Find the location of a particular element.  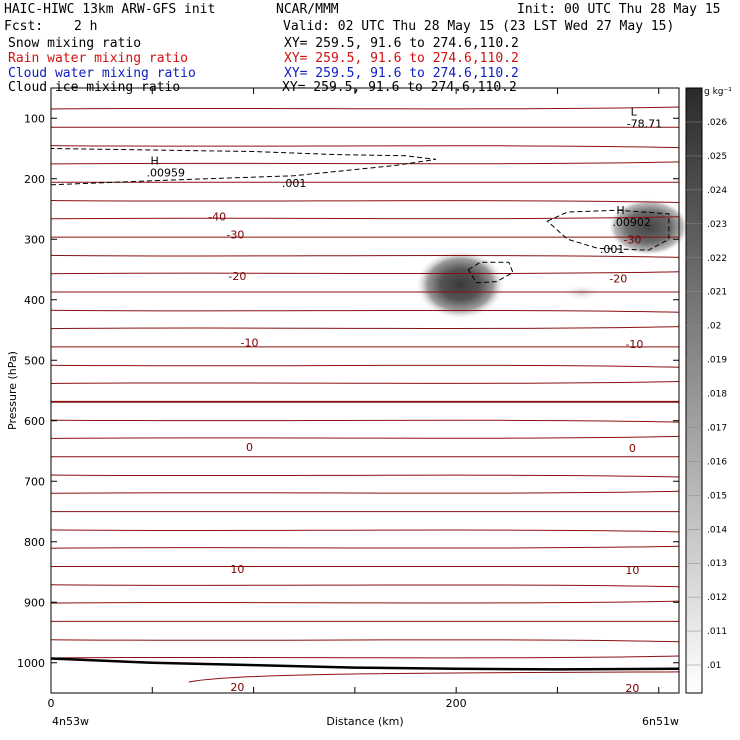

colorbar-level-label: .023 is located at coordinates (717, 225).